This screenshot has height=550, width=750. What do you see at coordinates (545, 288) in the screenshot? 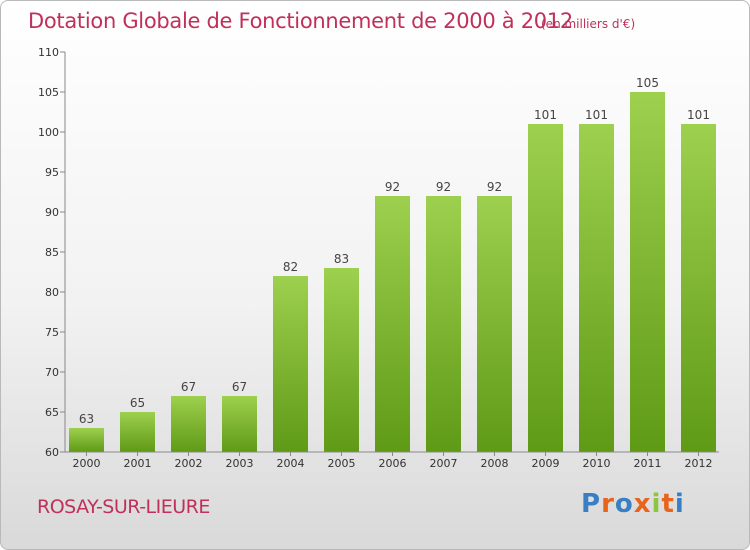
I see `bar-2009` at bounding box center [545, 288].